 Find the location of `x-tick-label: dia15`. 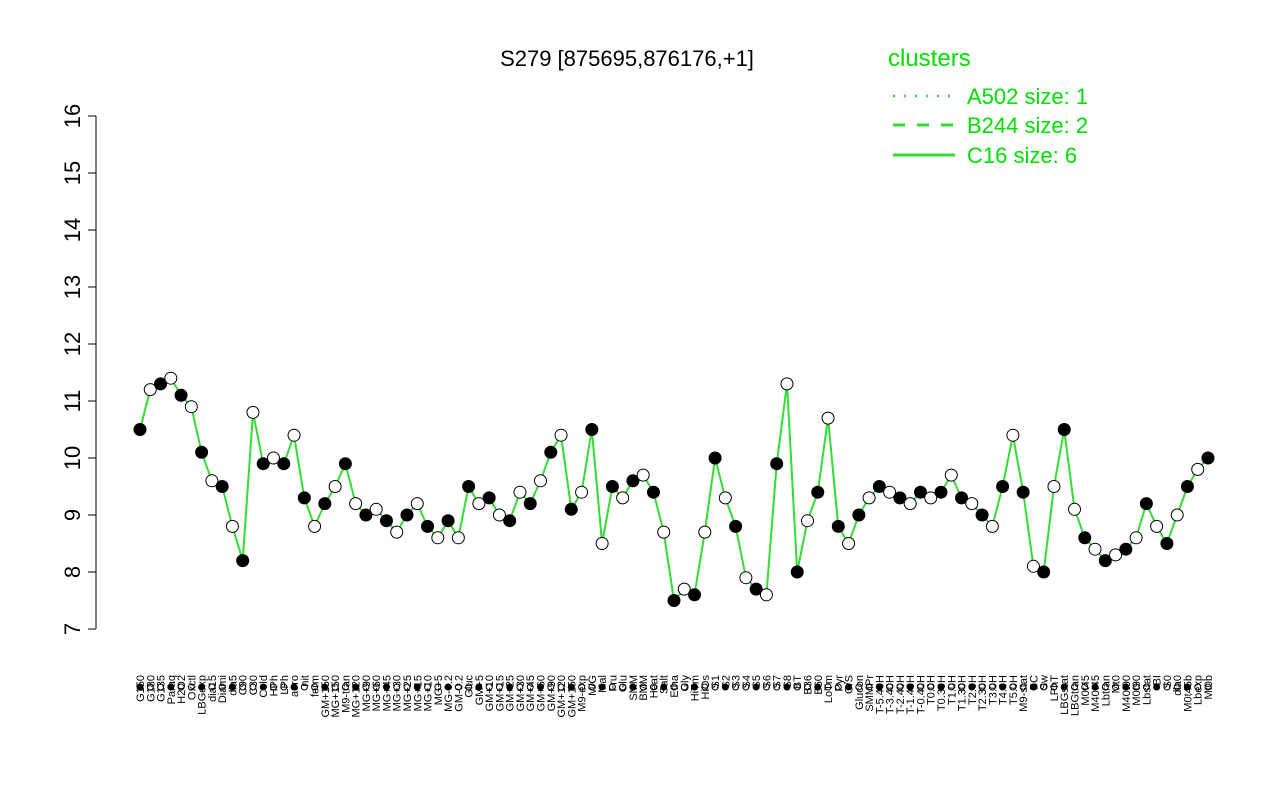

x-tick-label: dia15 is located at coordinates (213, 688).